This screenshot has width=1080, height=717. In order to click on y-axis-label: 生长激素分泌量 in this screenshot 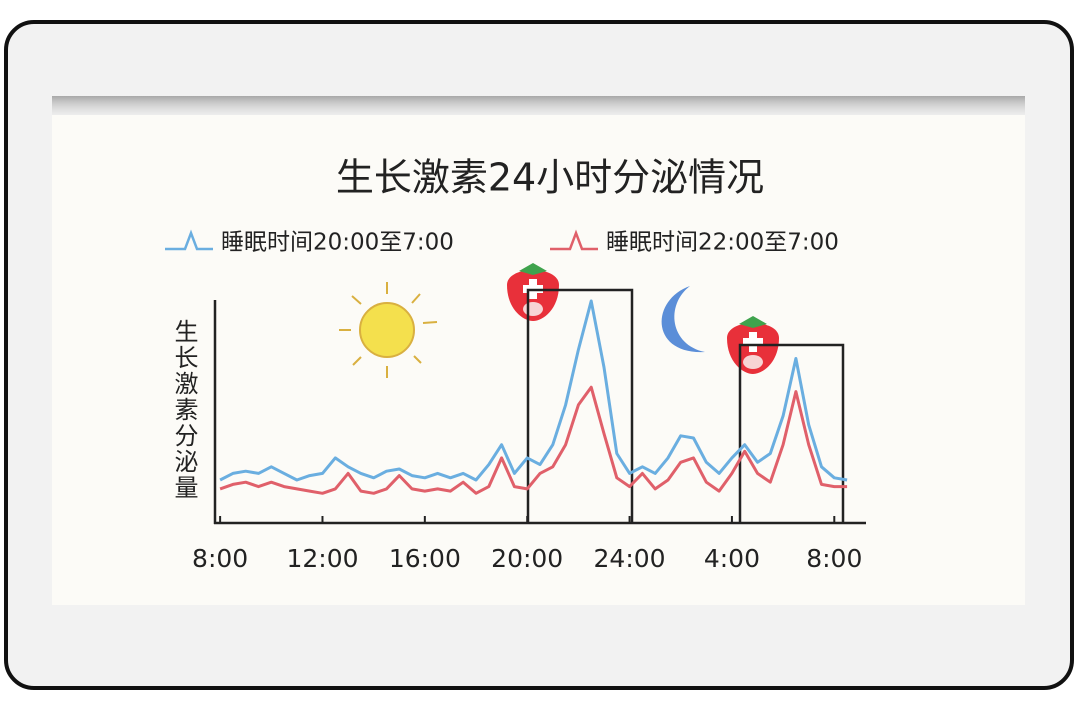, I will do `click(184, 410)`.